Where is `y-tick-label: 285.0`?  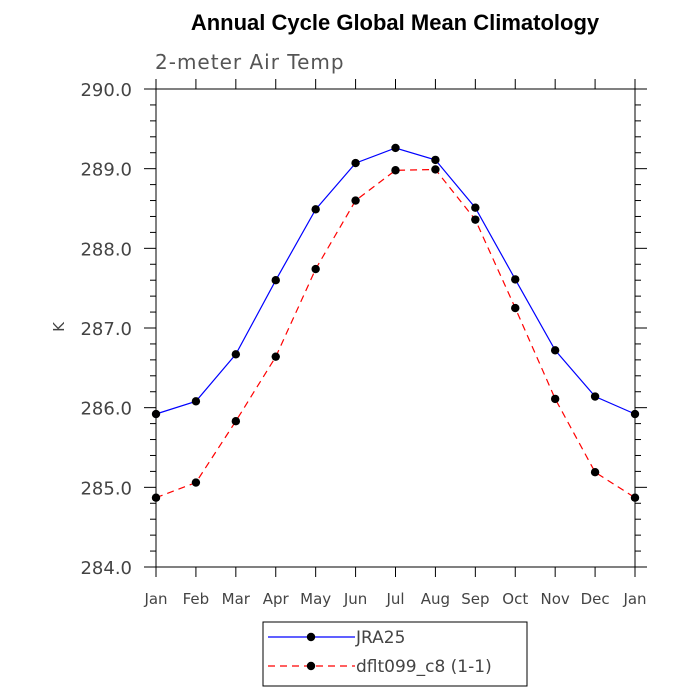
y-tick-label: 285.0 is located at coordinates (106, 488).